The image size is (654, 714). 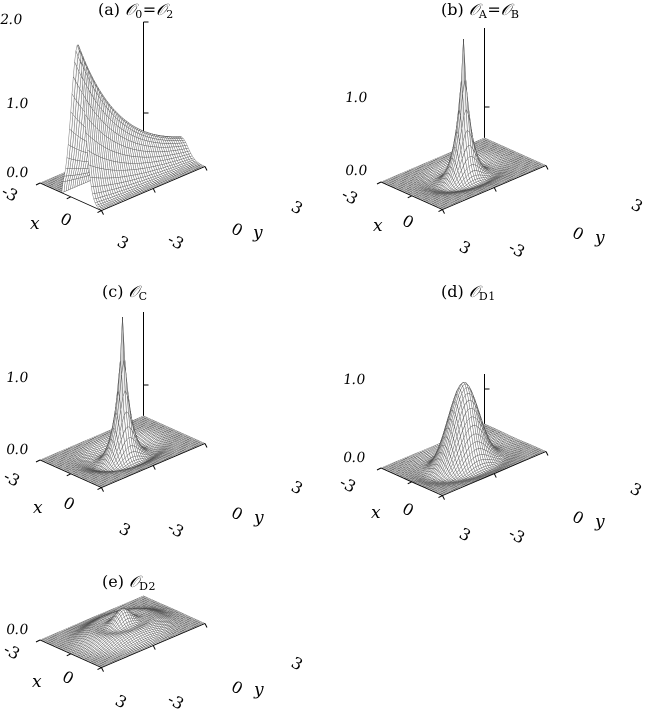 What do you see at coordinates (11, 20) in the screenshot?
I see `z-tick-label: 2.0` at bounding box center [11, 20].